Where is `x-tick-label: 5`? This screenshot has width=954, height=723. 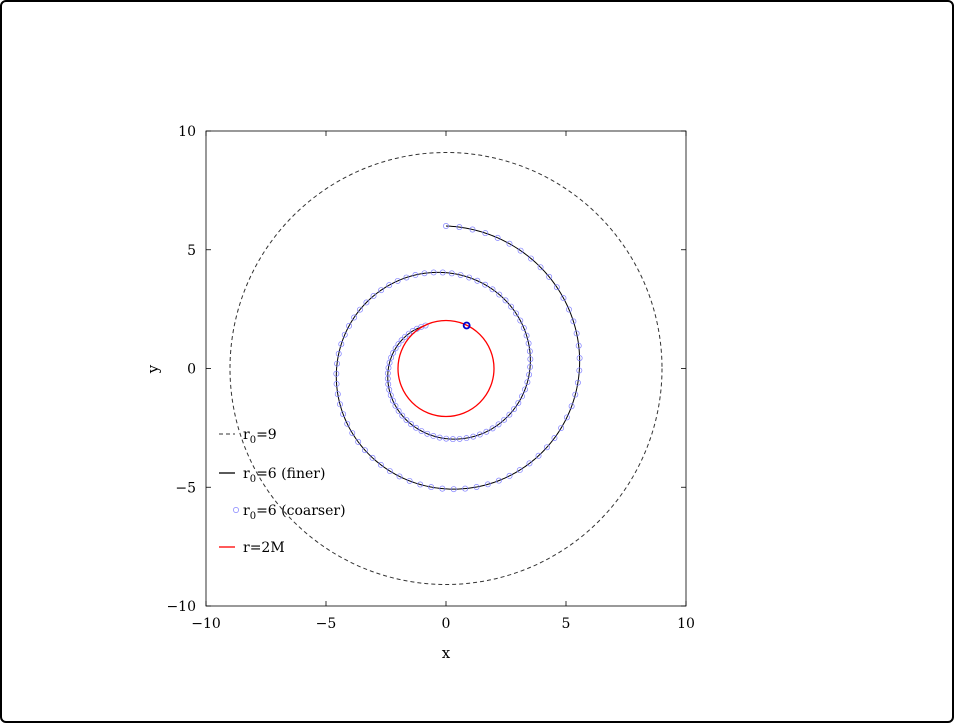 x-tick-label: 5 is located at coordinates (566, 624).